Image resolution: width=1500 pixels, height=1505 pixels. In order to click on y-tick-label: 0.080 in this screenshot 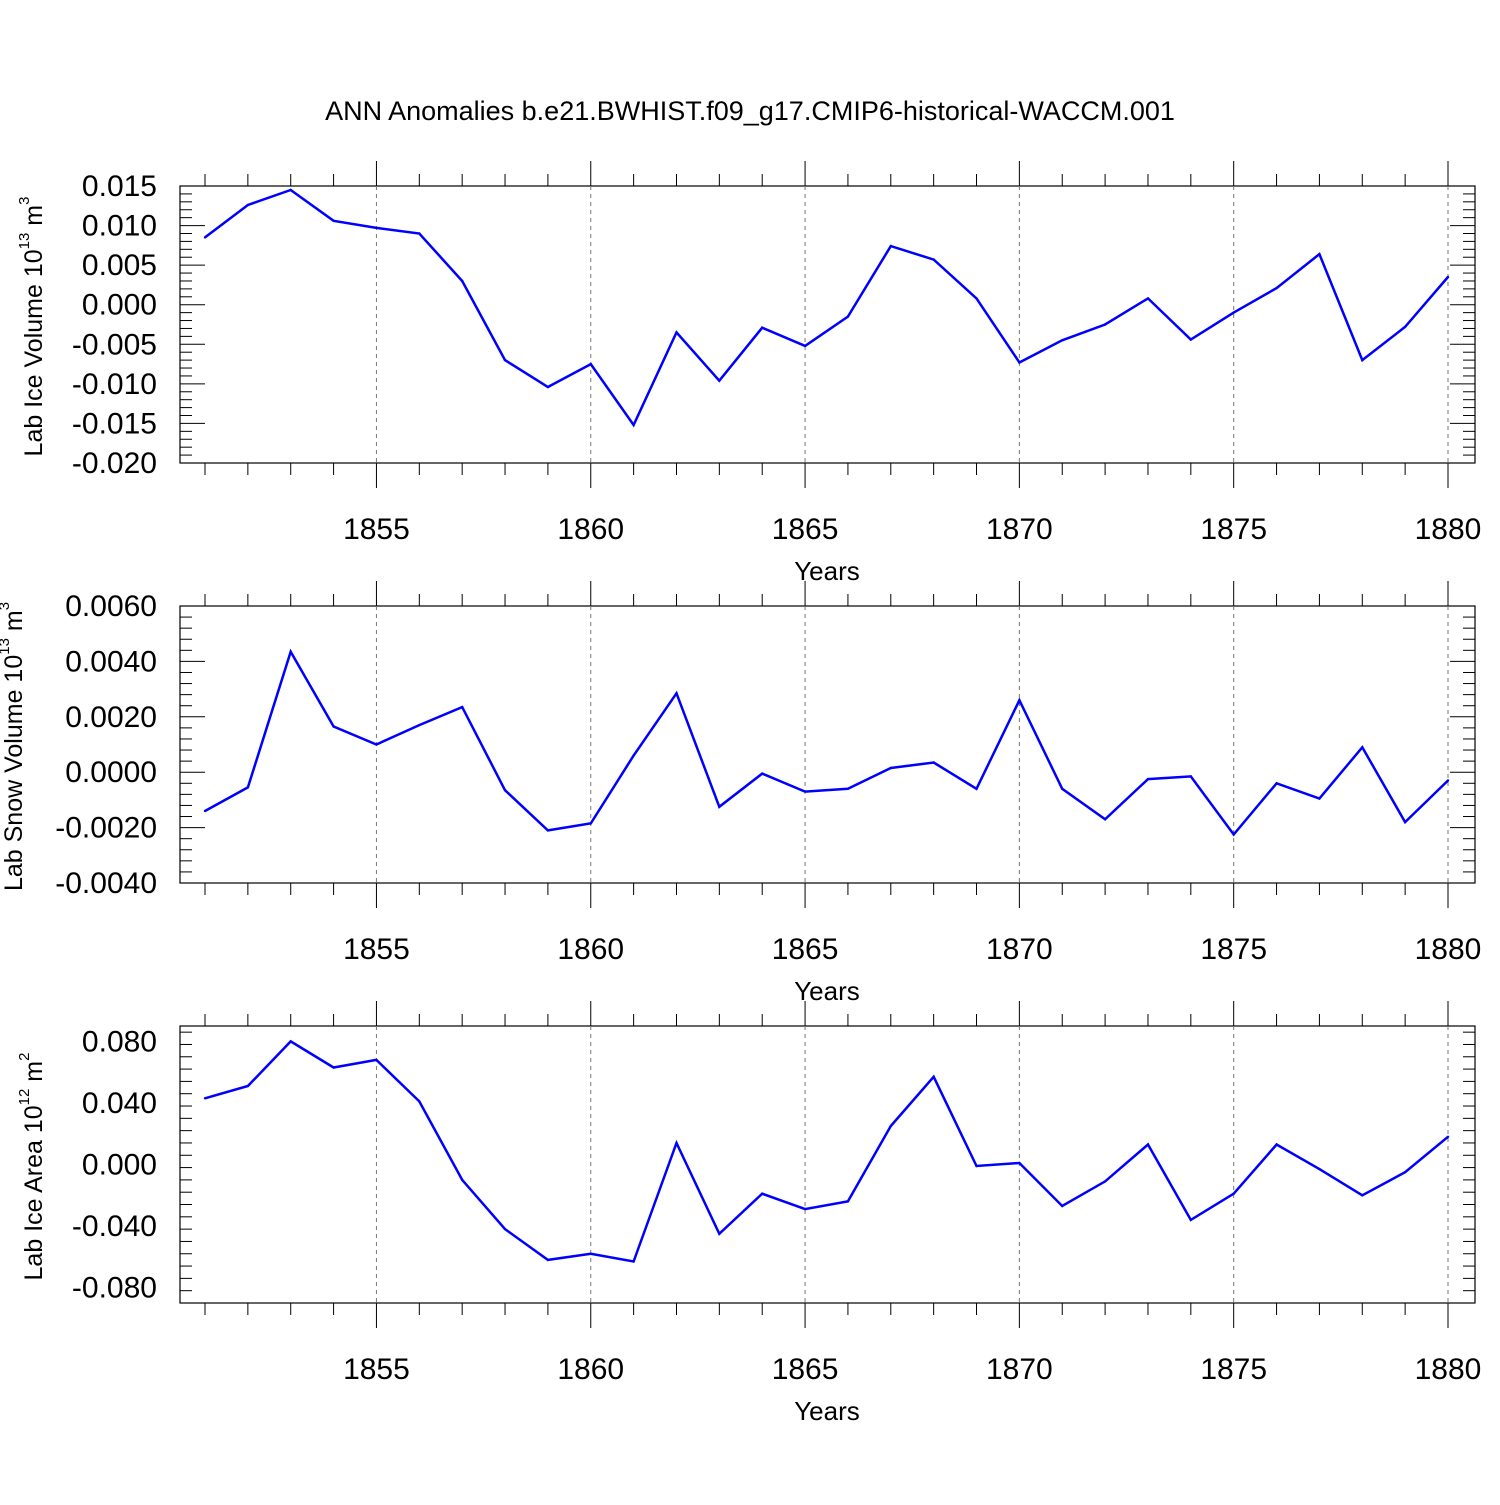, I will do `click(119, 1041)`.